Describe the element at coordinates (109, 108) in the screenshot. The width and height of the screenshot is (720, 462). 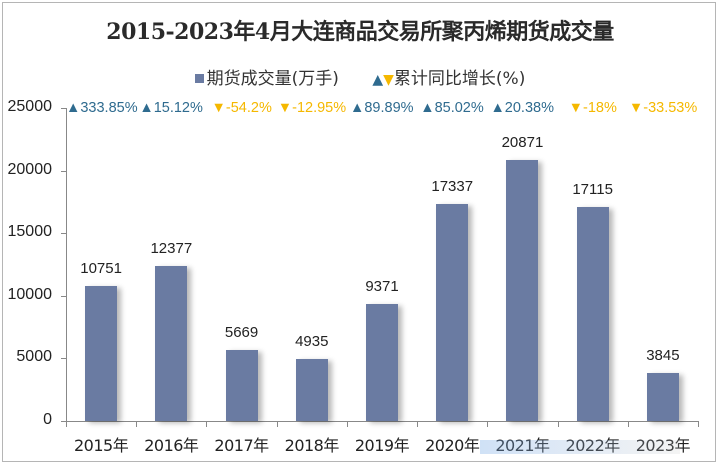
I see `growth-value: 333.85%` at that location.